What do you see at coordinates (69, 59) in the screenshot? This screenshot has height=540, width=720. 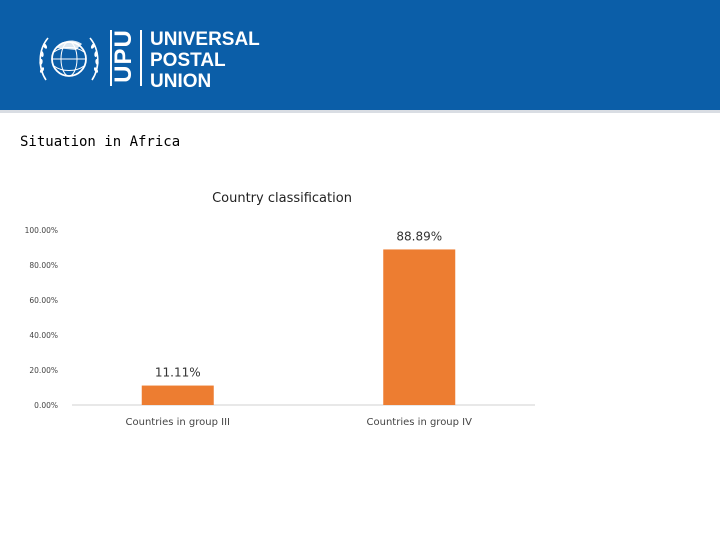 I see `upu-emblem-icon` at bounding box center [69, 59].